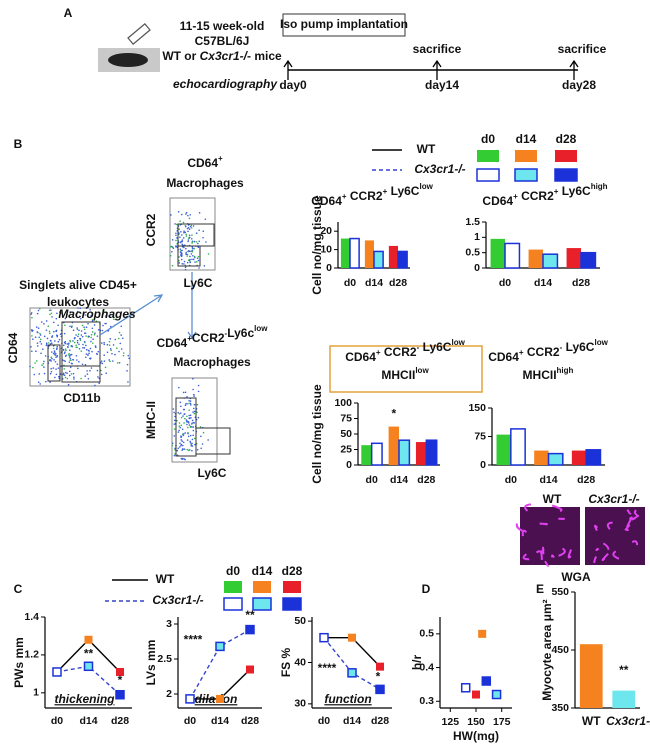  What do you see at coordinates (293, 85) in the screenshot?
I see `day-label: day0` at bounding box center [293, 85].